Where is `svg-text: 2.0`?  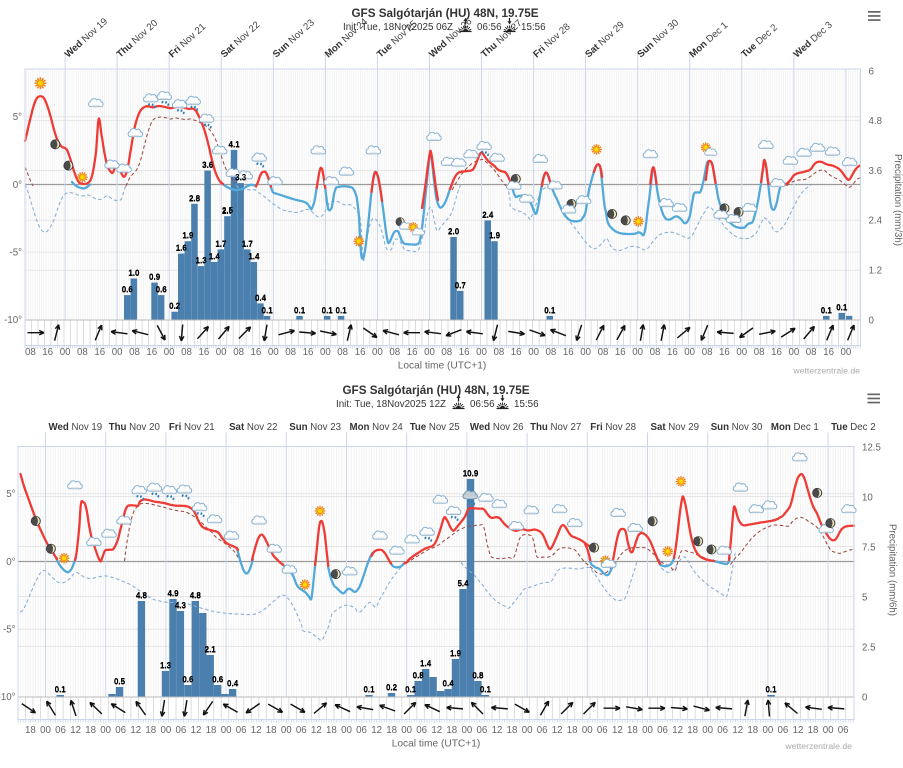 svg-text: 2.0 is located at coordinates (454, 232).